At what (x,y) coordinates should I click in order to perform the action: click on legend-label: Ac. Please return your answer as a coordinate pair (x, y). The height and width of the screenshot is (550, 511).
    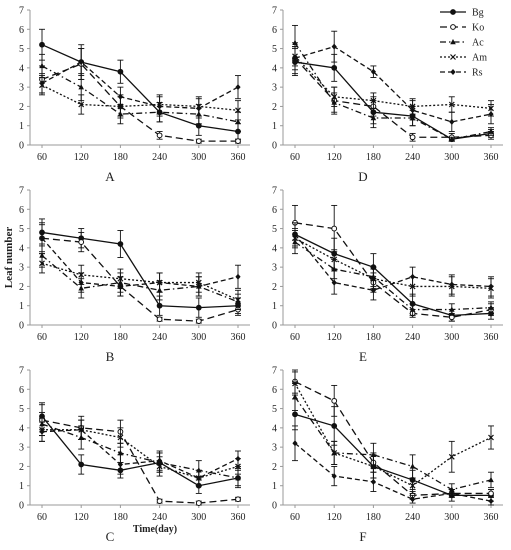
    Looking at the image, I should click on (478, 43).